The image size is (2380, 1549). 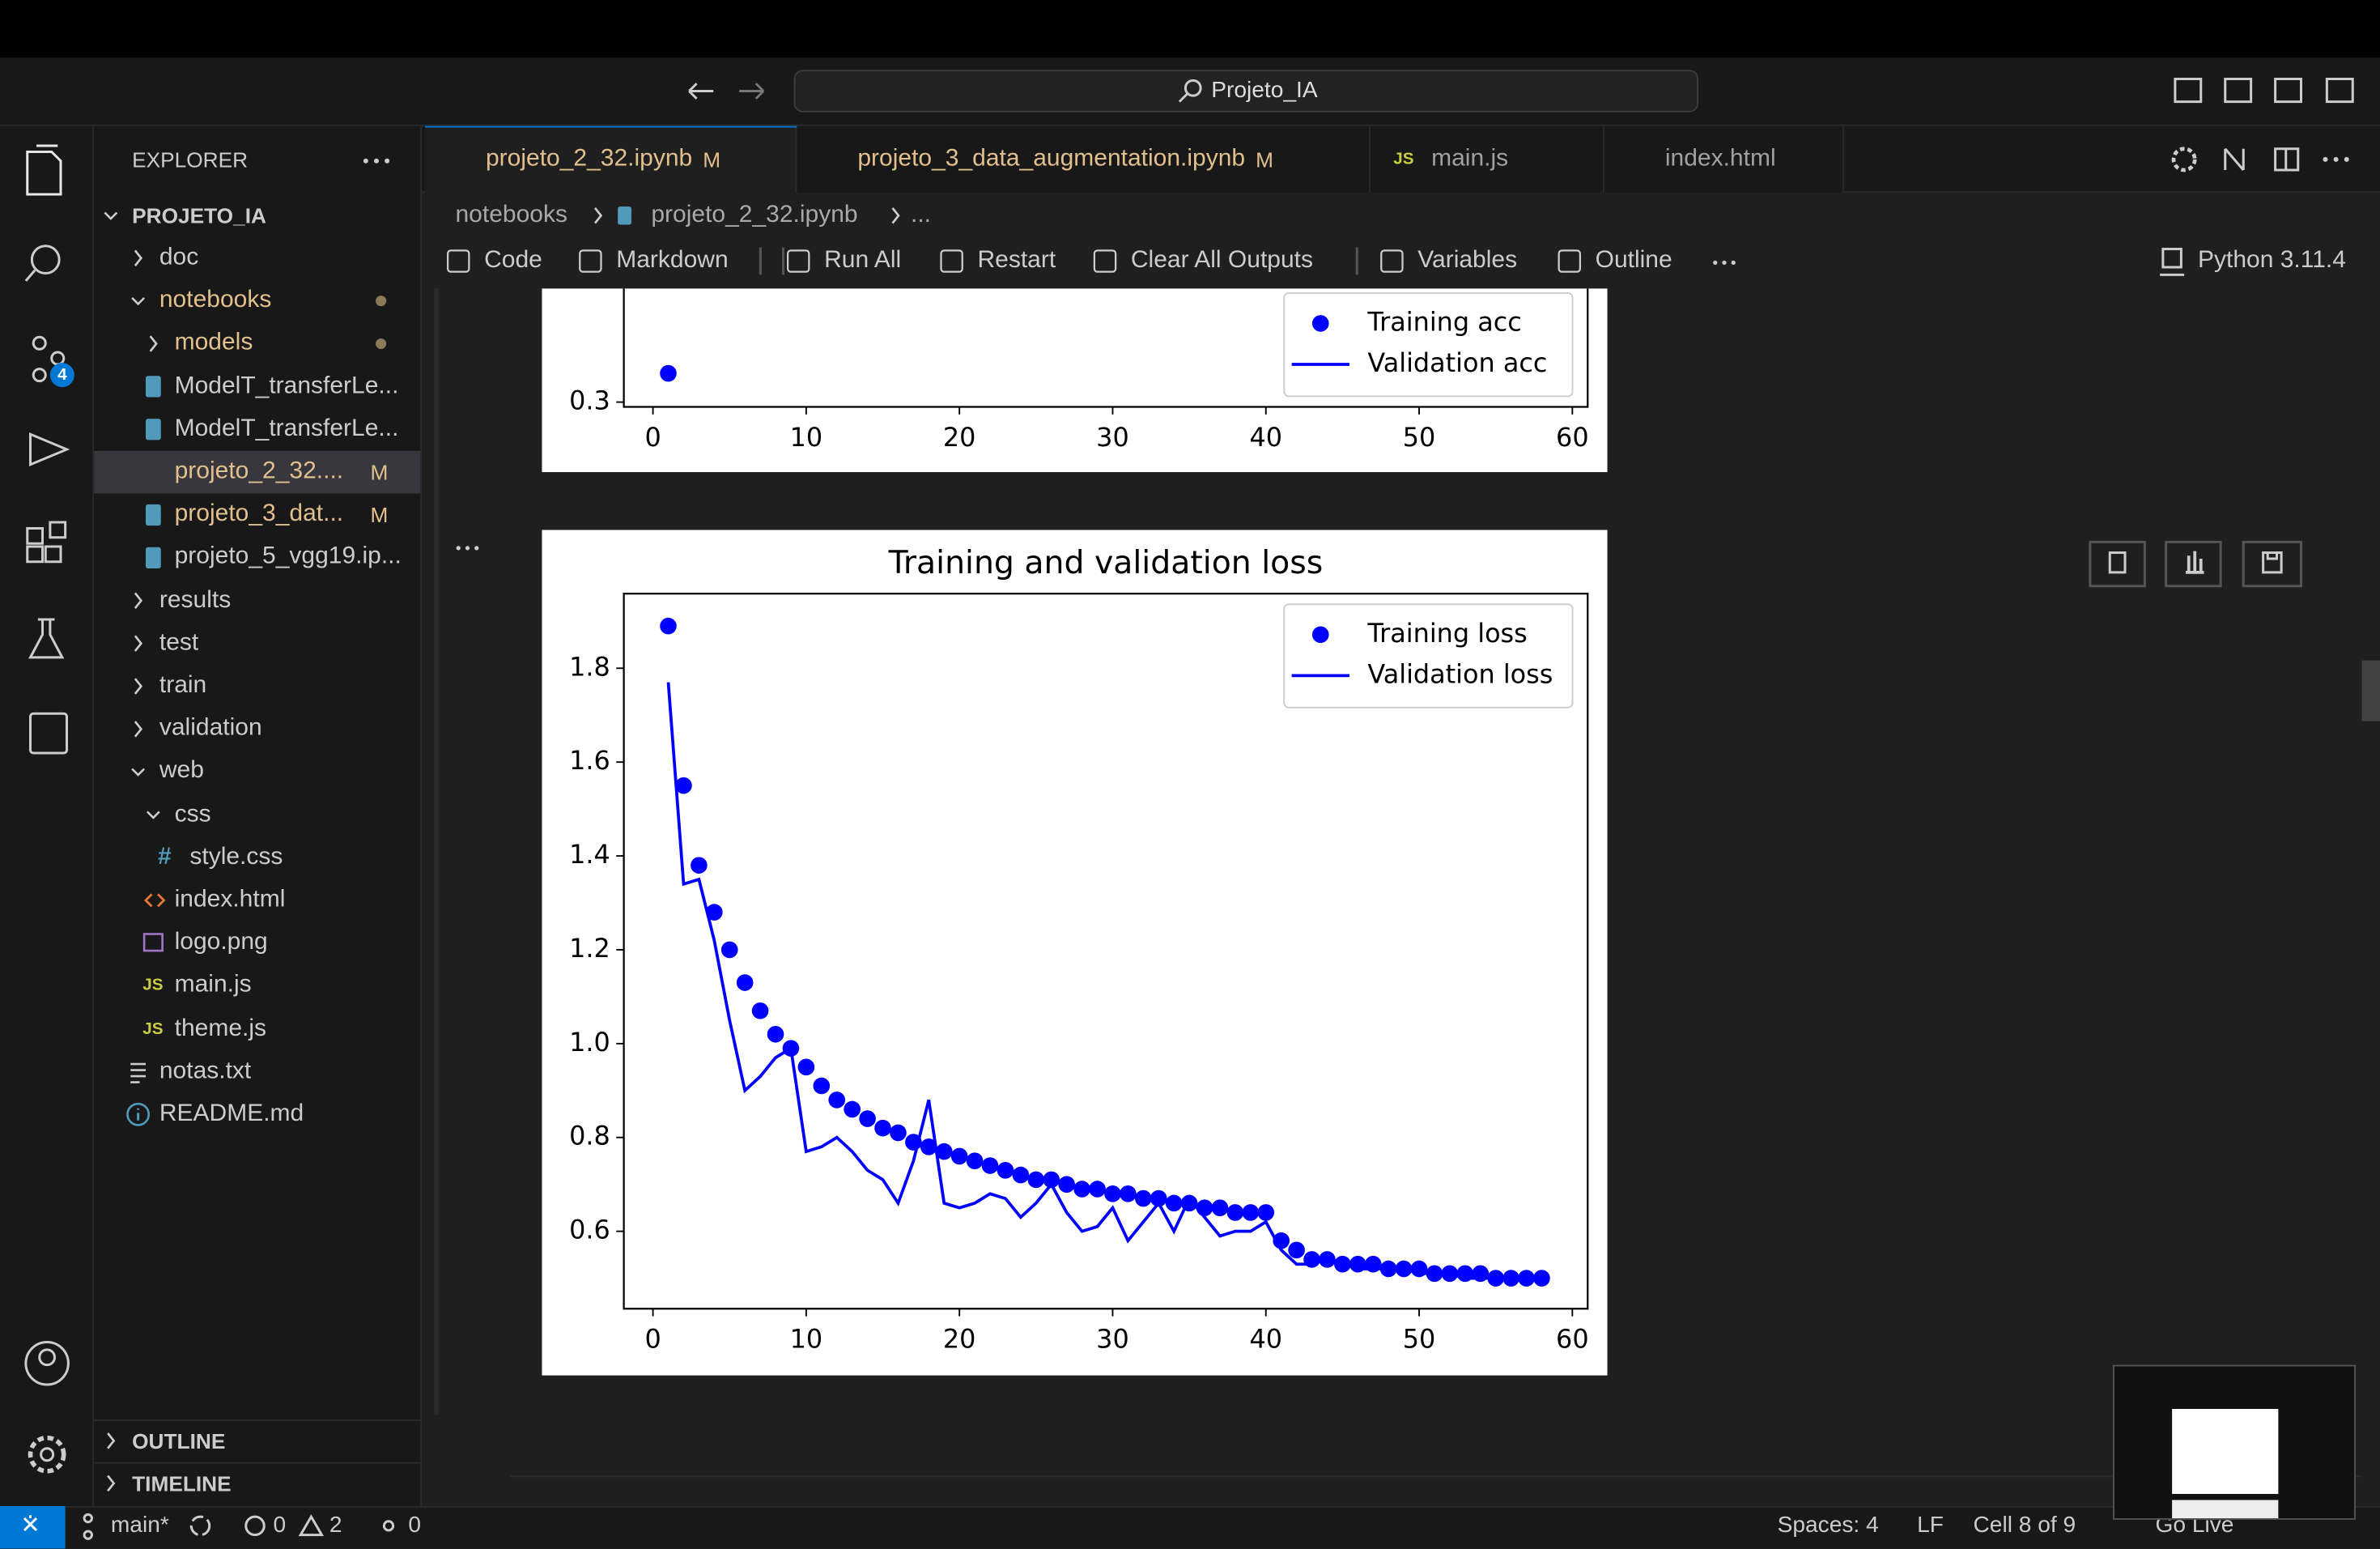 I want to click on file-item: notas.txt, so click(x=205, y=1072).